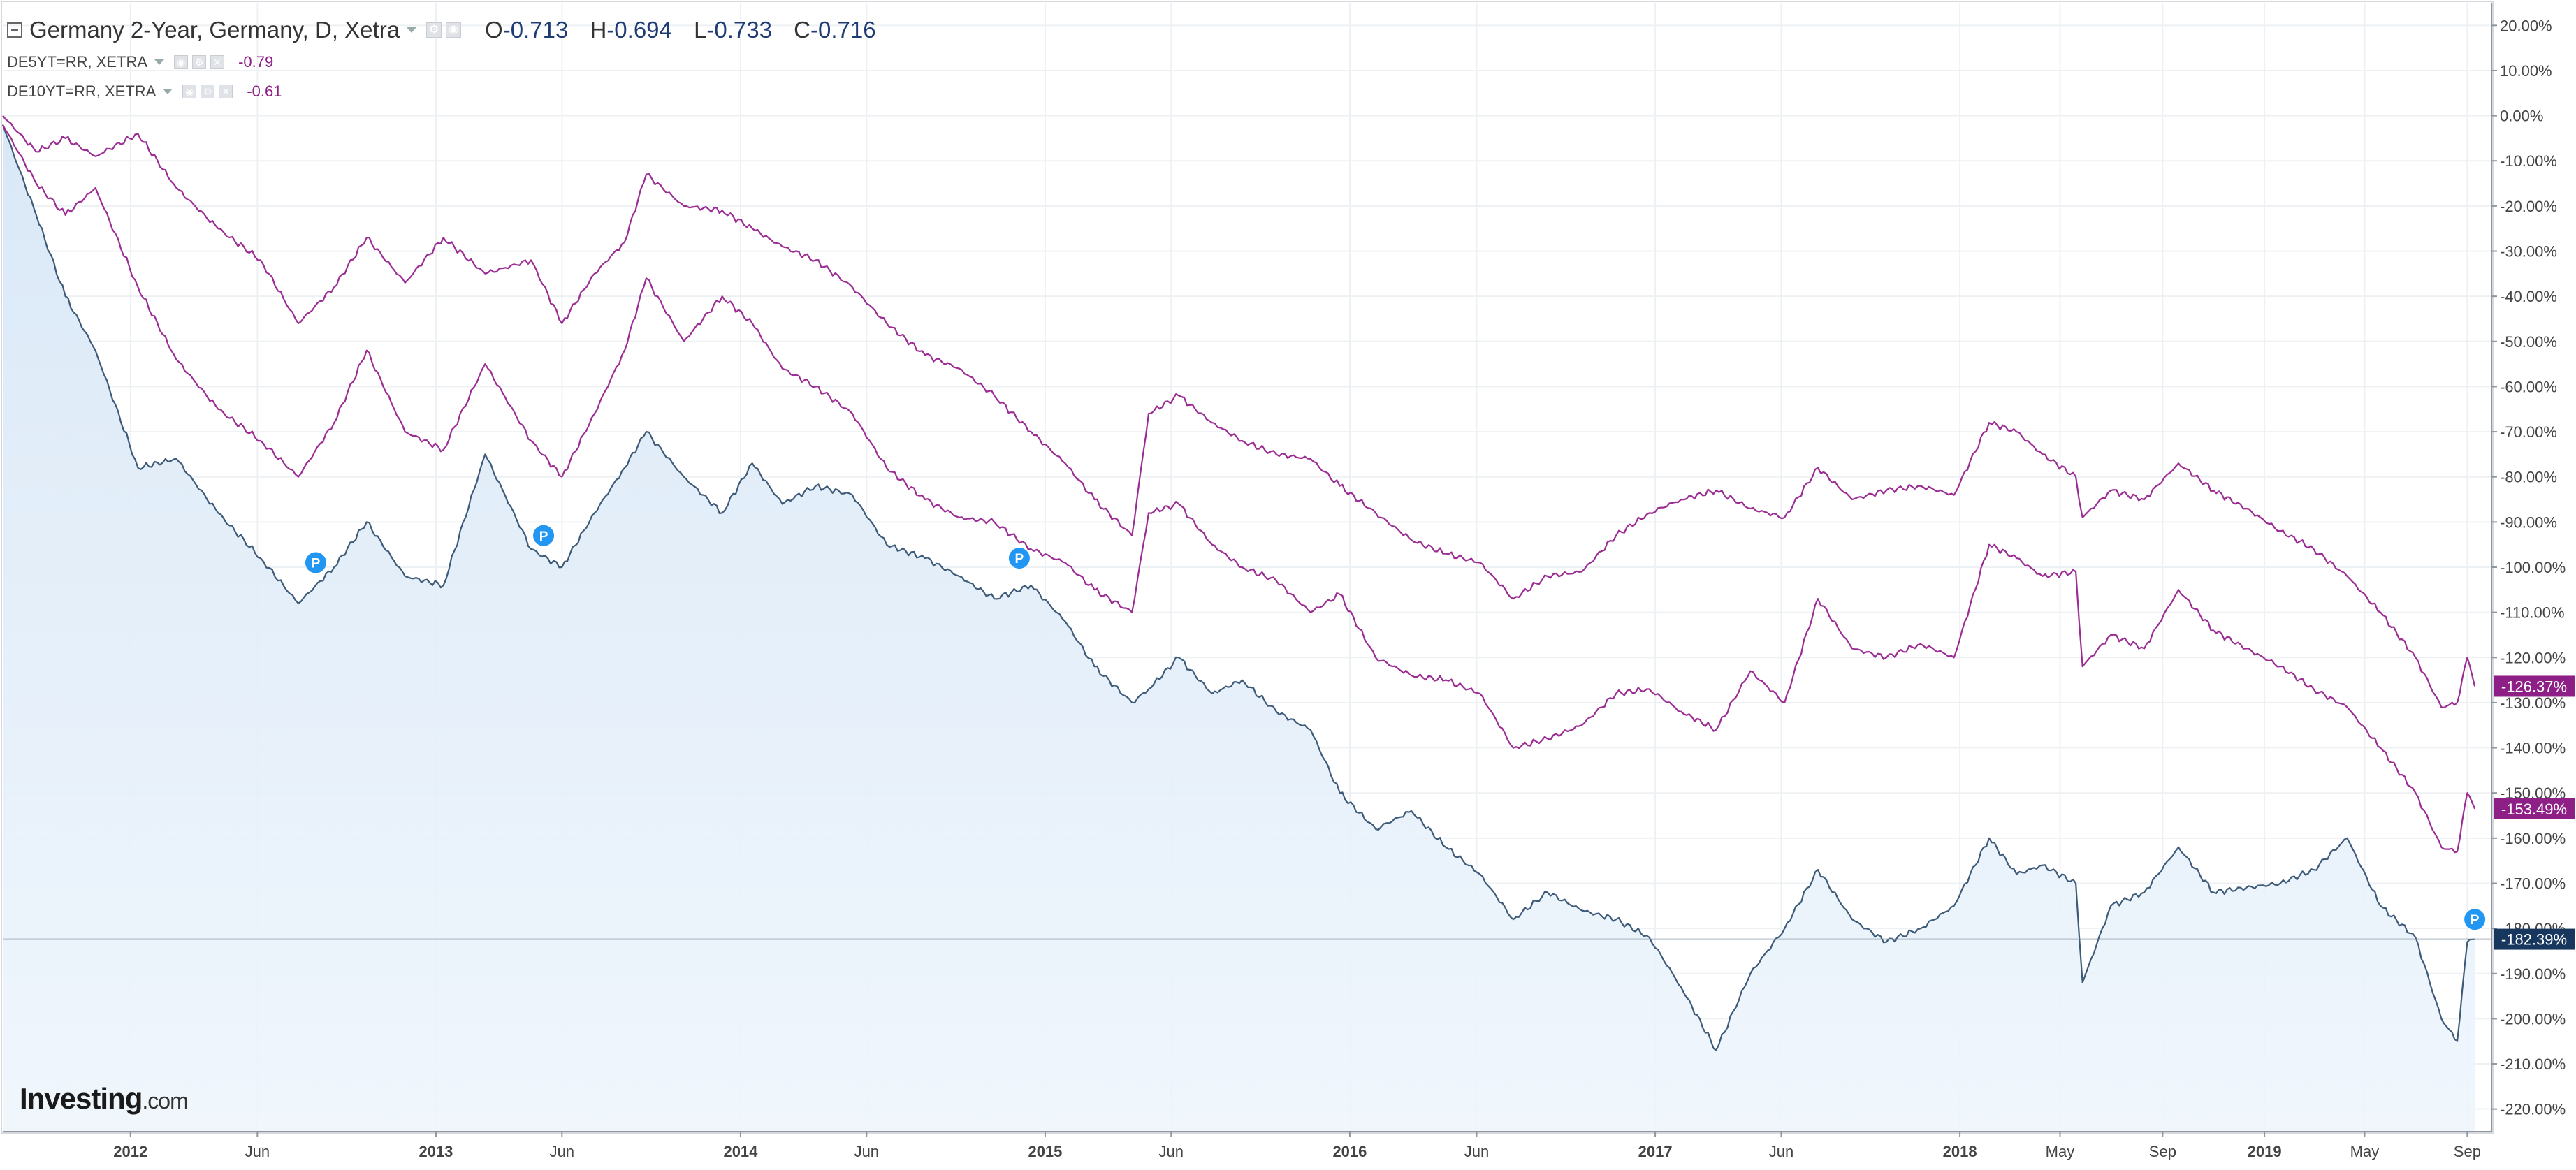 This screenshot has width=2576, height=1170. I want to click on y-tick-label: -50.00%, so click(2528, 342).